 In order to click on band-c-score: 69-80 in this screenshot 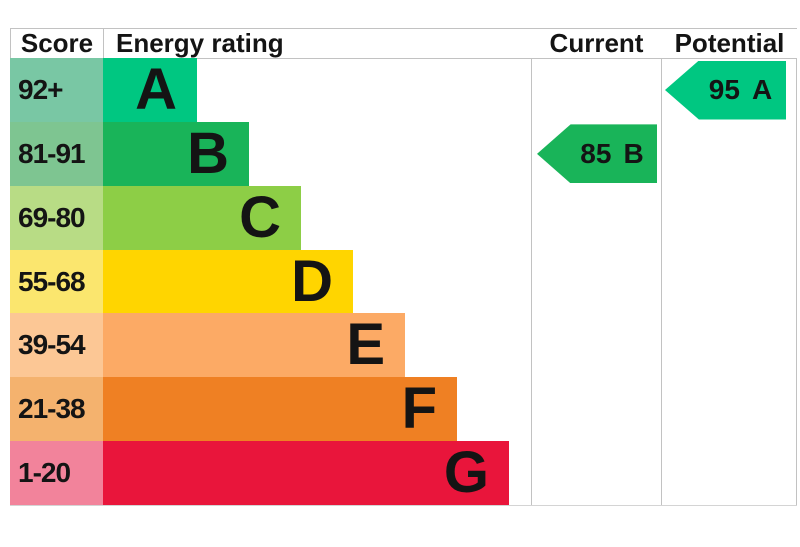, I will do `click(56, 217)`.